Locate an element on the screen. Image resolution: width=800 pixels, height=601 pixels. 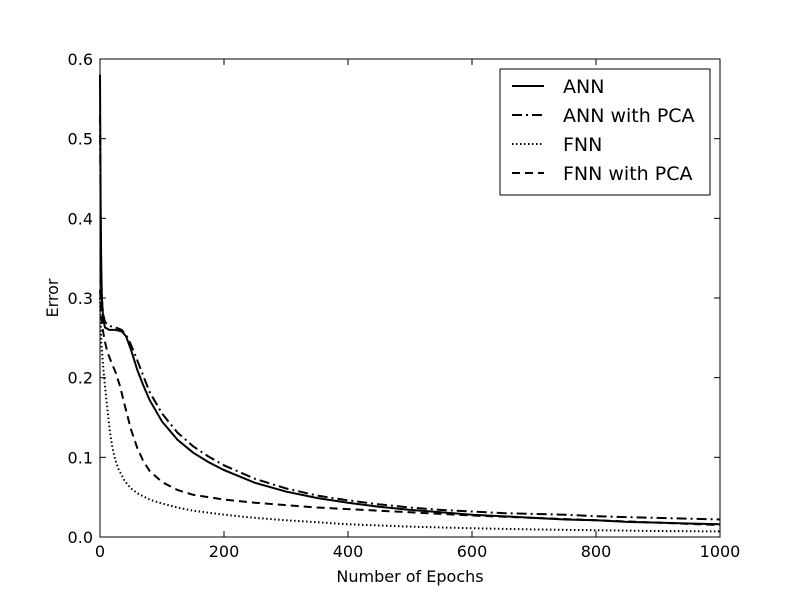
legend-label-0: ANN is located at coordinates (583, 87).